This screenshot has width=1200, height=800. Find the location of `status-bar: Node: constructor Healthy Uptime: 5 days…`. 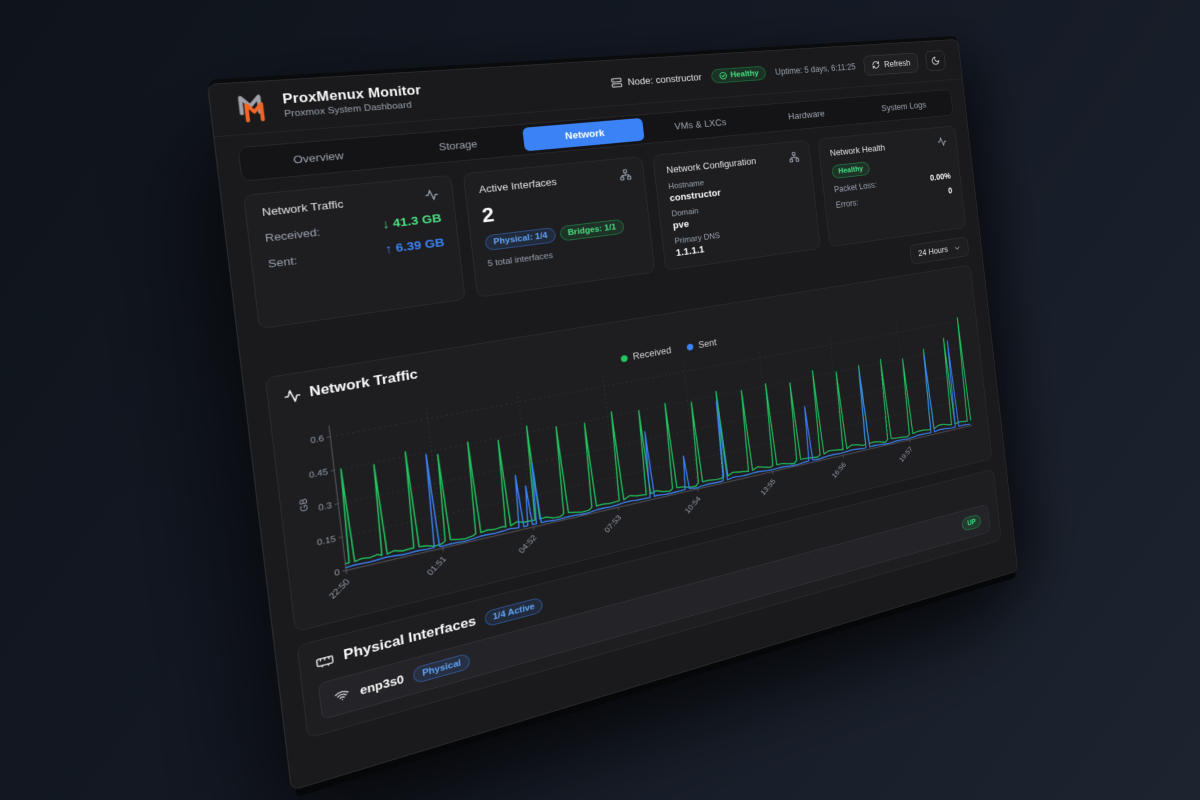

status-bar: Node: constructor Healthy Uptime: 5 days… is located at coordinates (778, 72).